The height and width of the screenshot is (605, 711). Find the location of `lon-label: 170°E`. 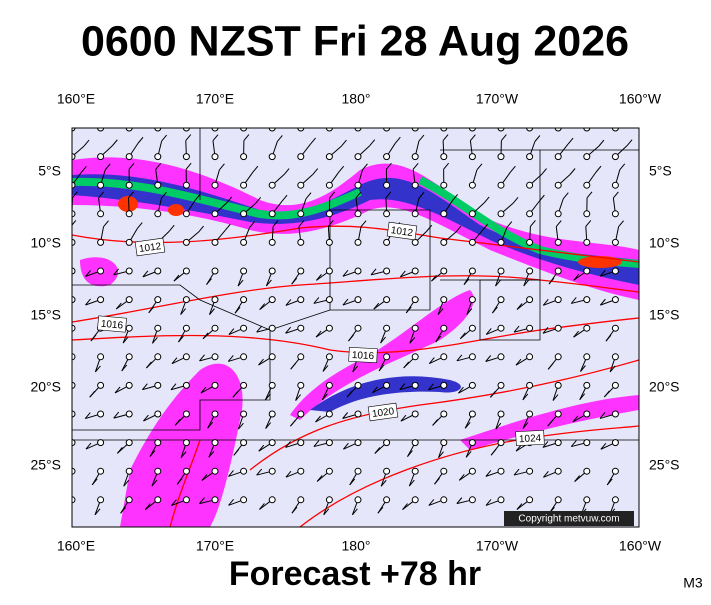

lon-label: 170°E is located at coordinates (215, 546).